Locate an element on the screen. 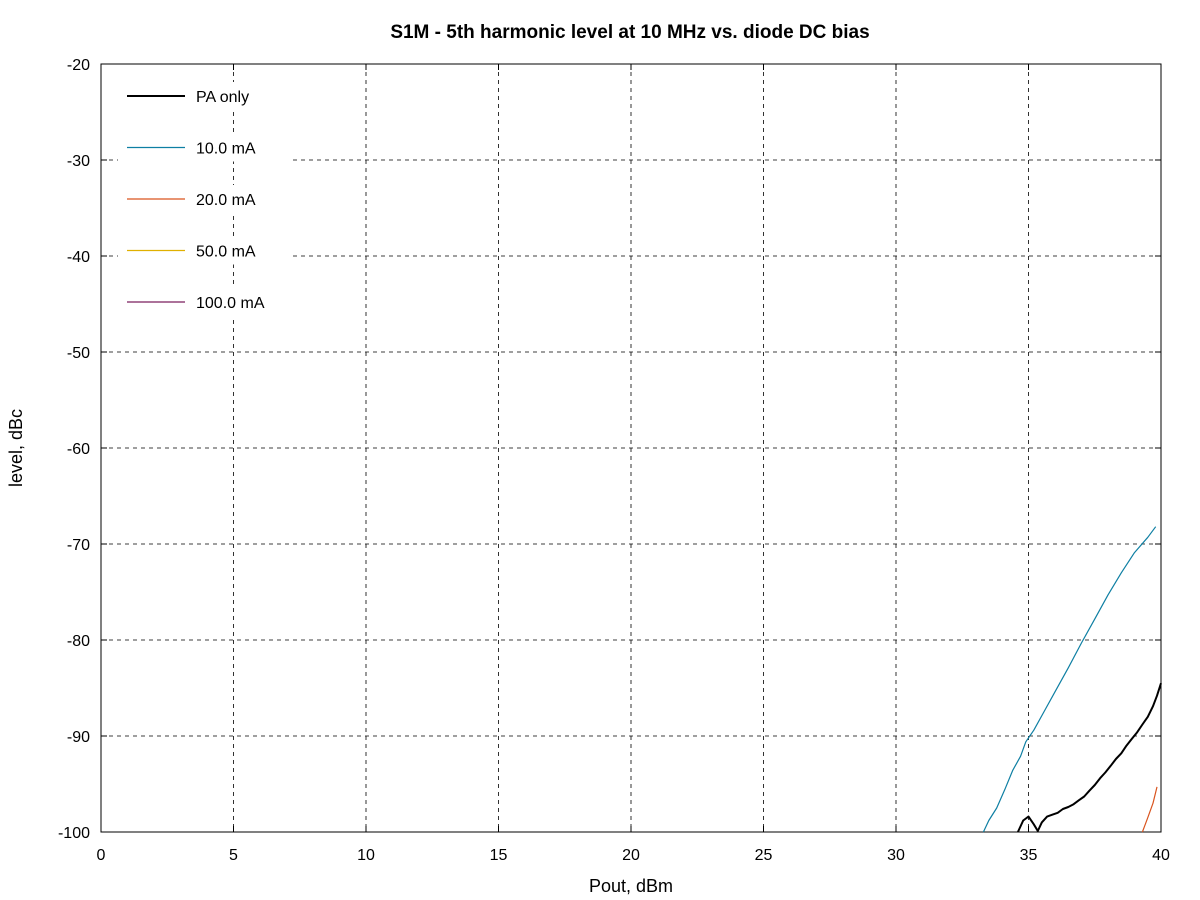  series-layer is located at coordinates (1072, 679).